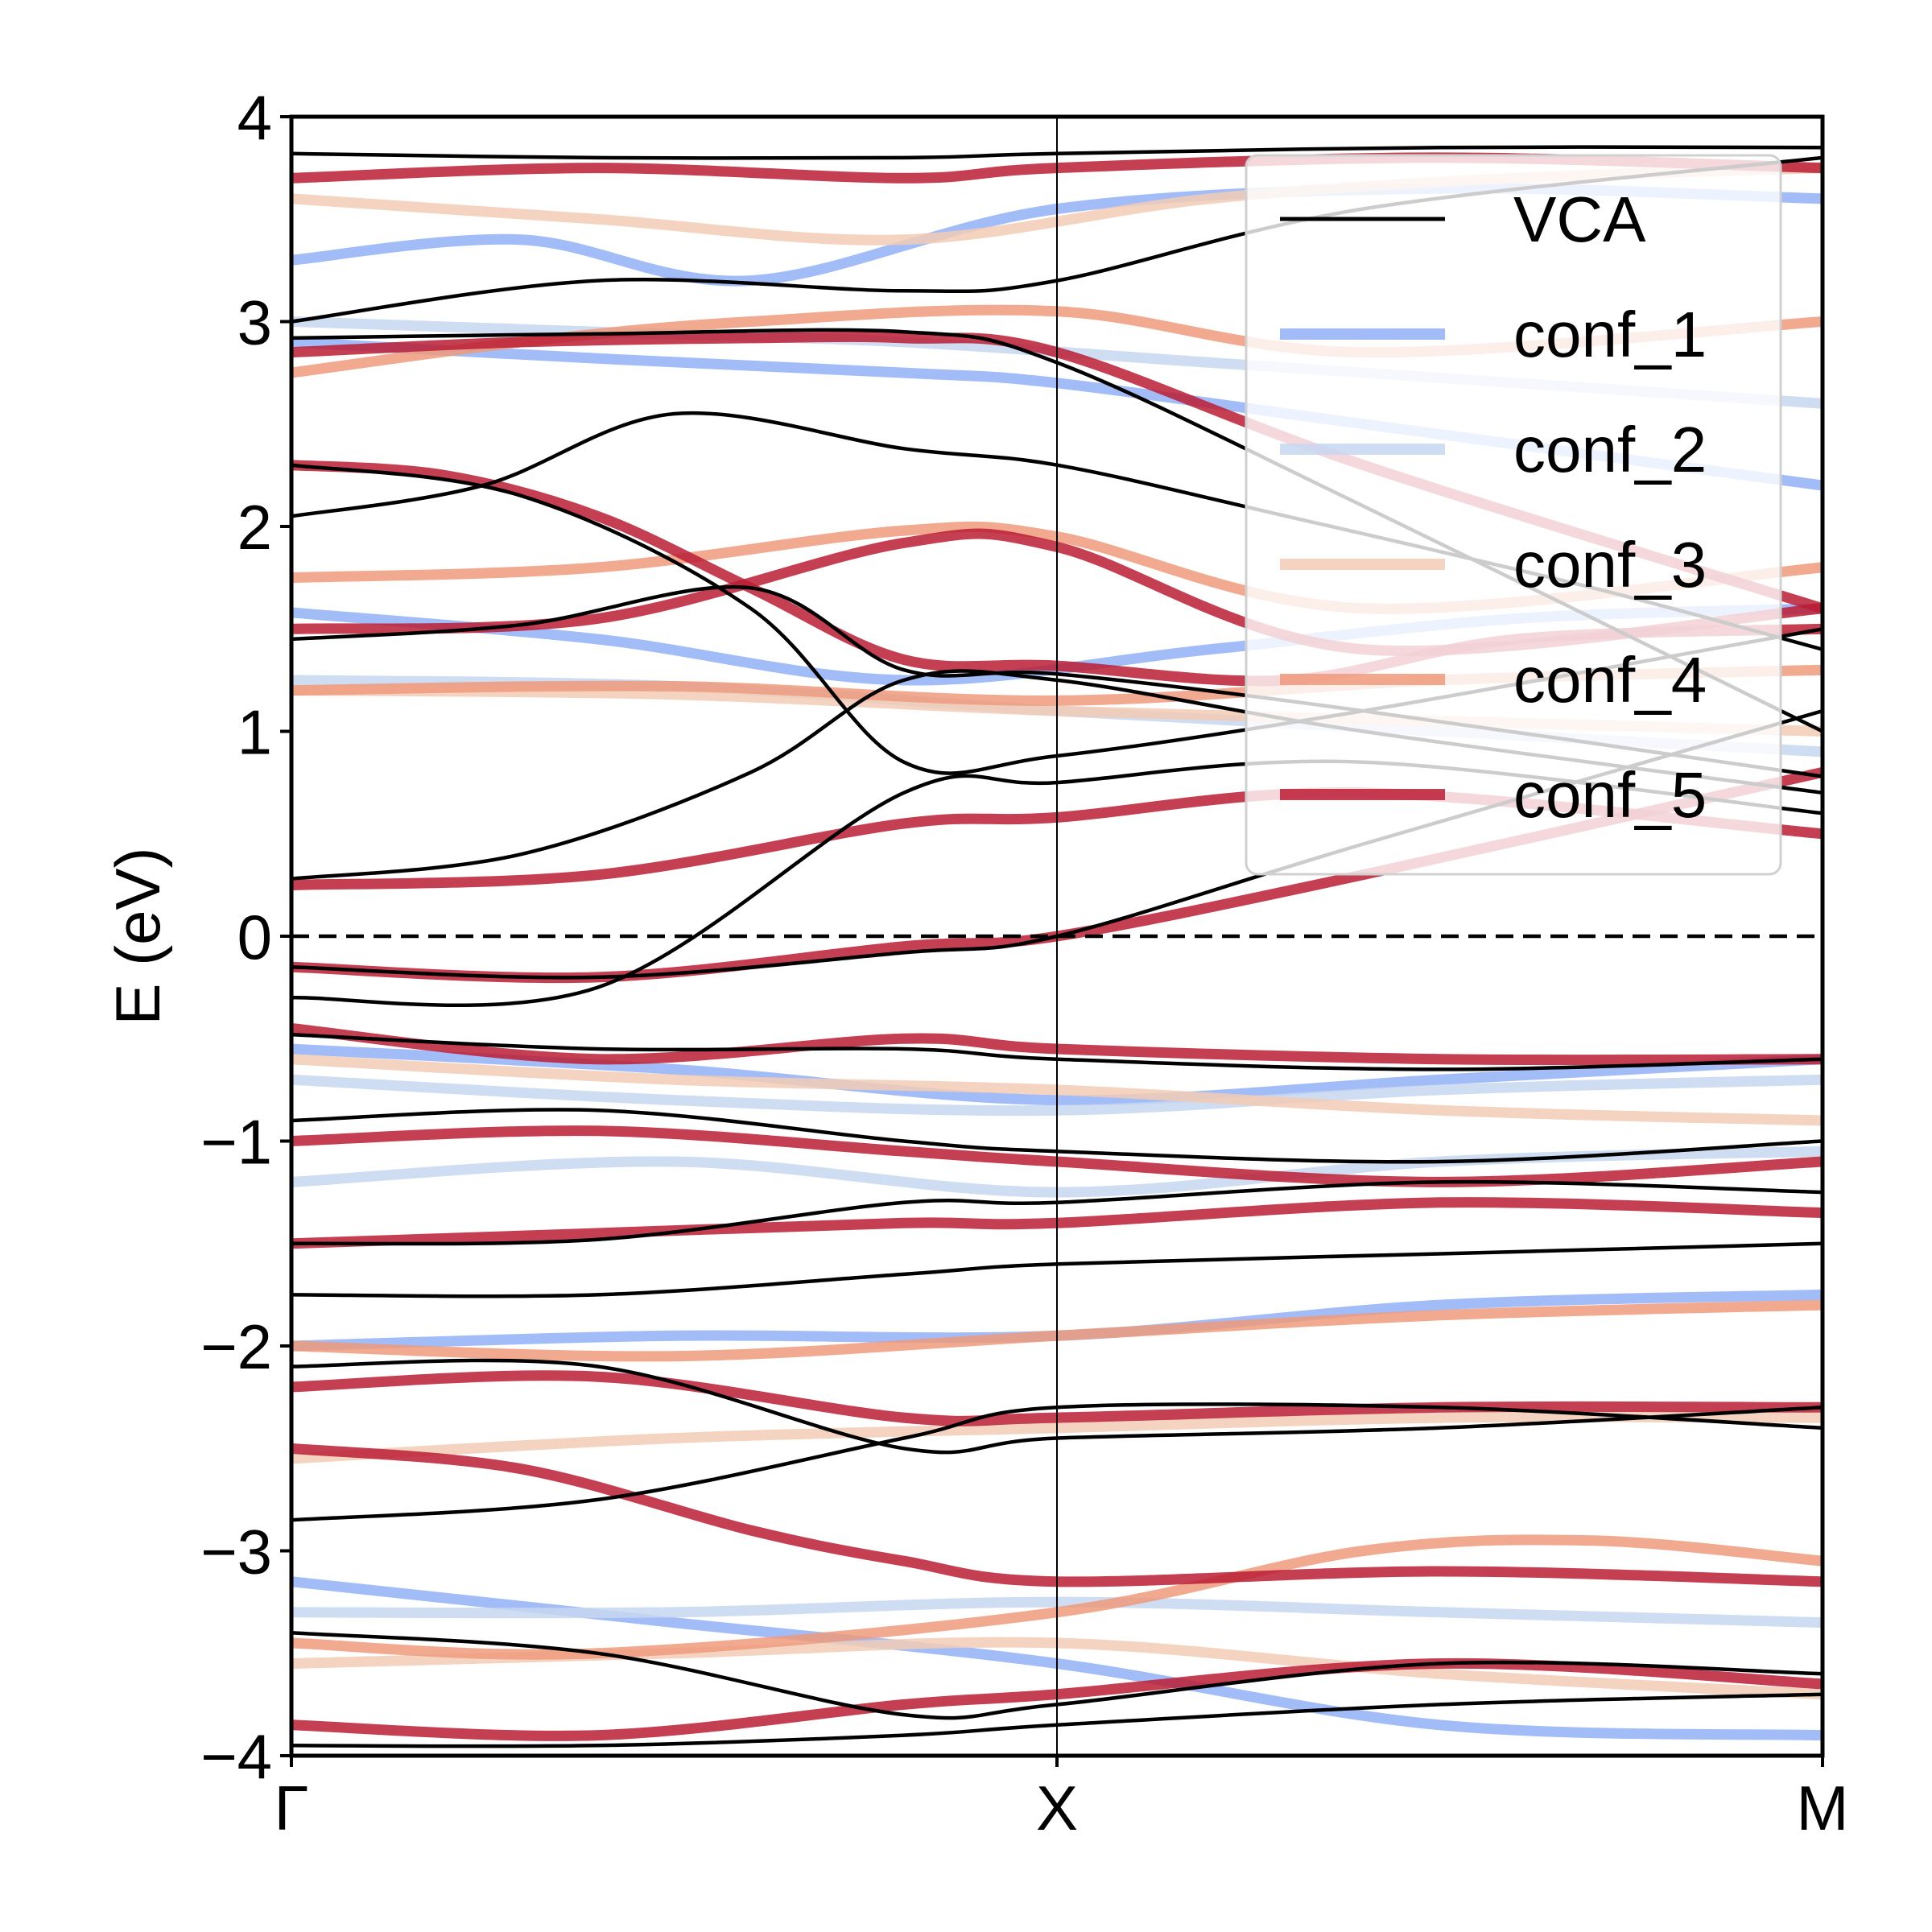 This screenshot has width=1932, height=1932. What do you see at coordinates (1579, 219) in the screenshot?
I see `legend-label: VCA` at bounding box center [1579, 219].